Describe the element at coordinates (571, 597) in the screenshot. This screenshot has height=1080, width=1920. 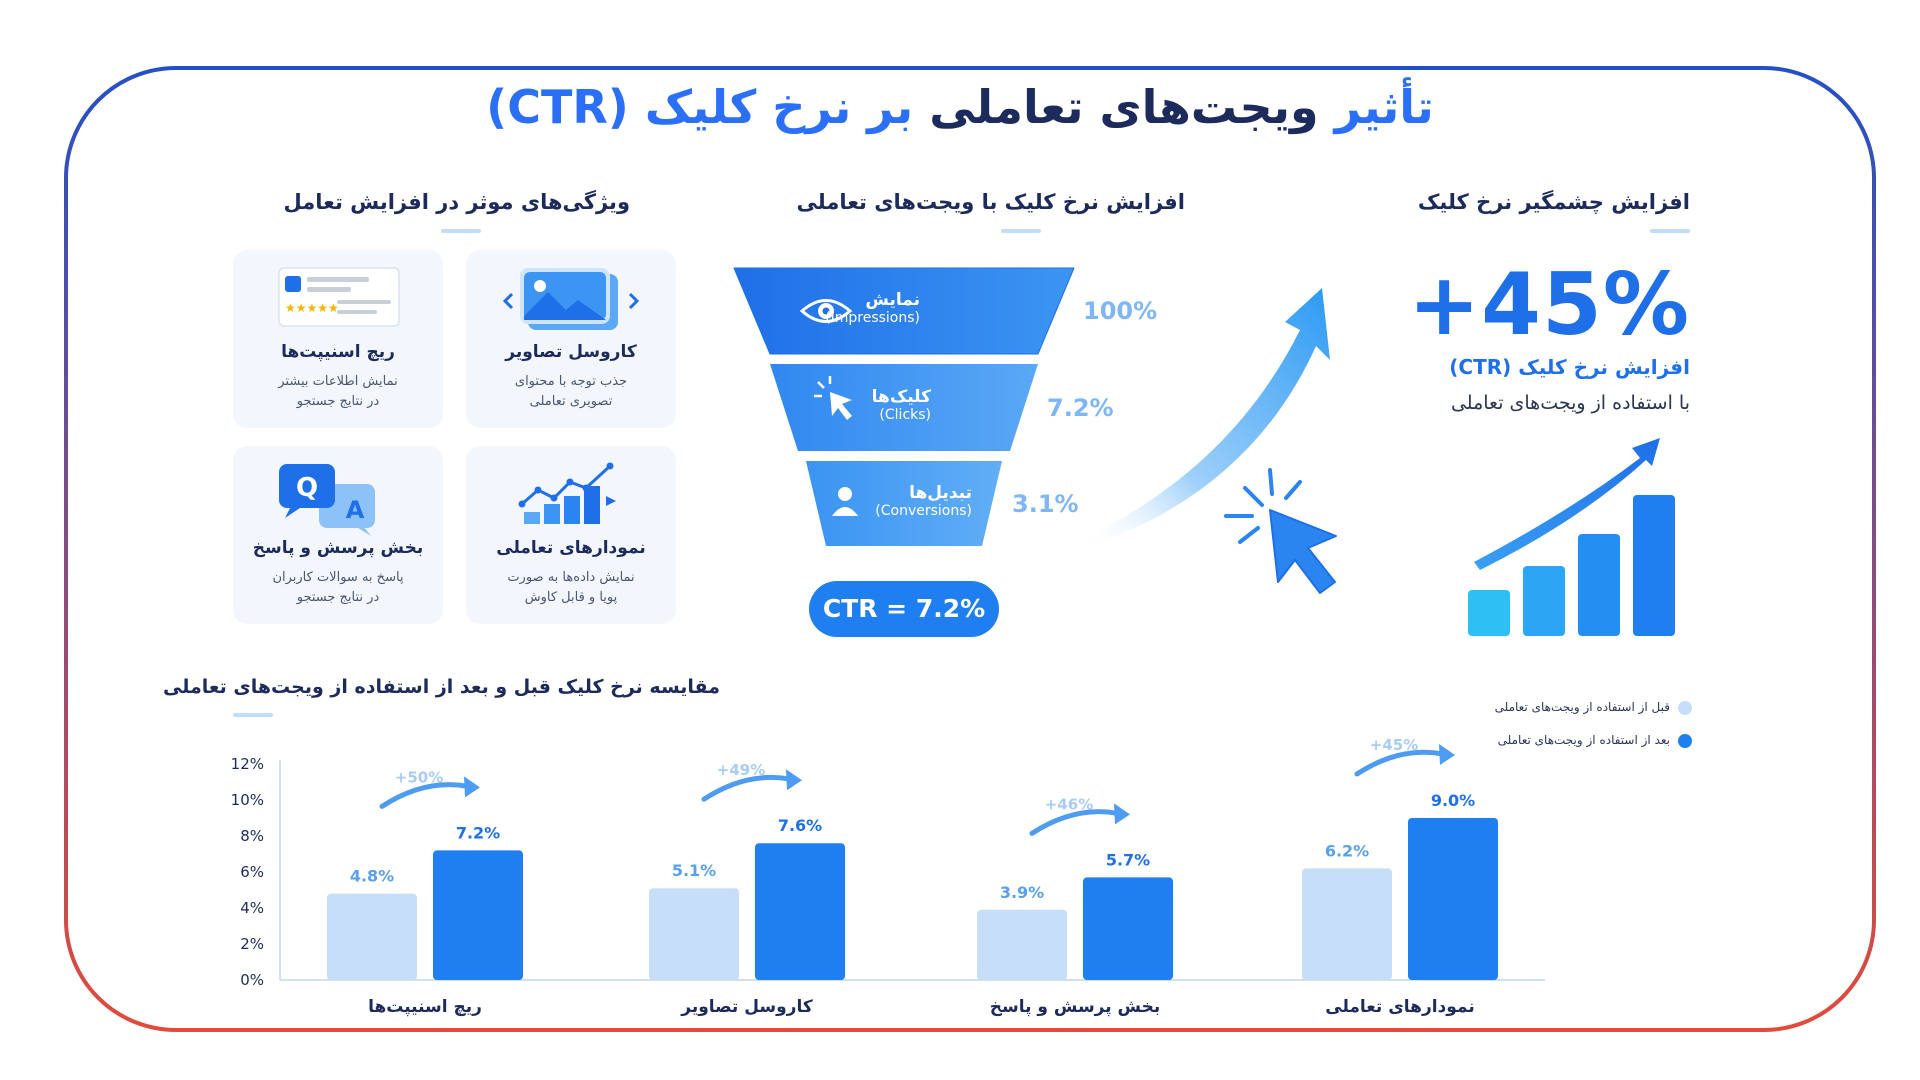
I see `feature-desc-line: پویا و قابل کاوش` at that location.